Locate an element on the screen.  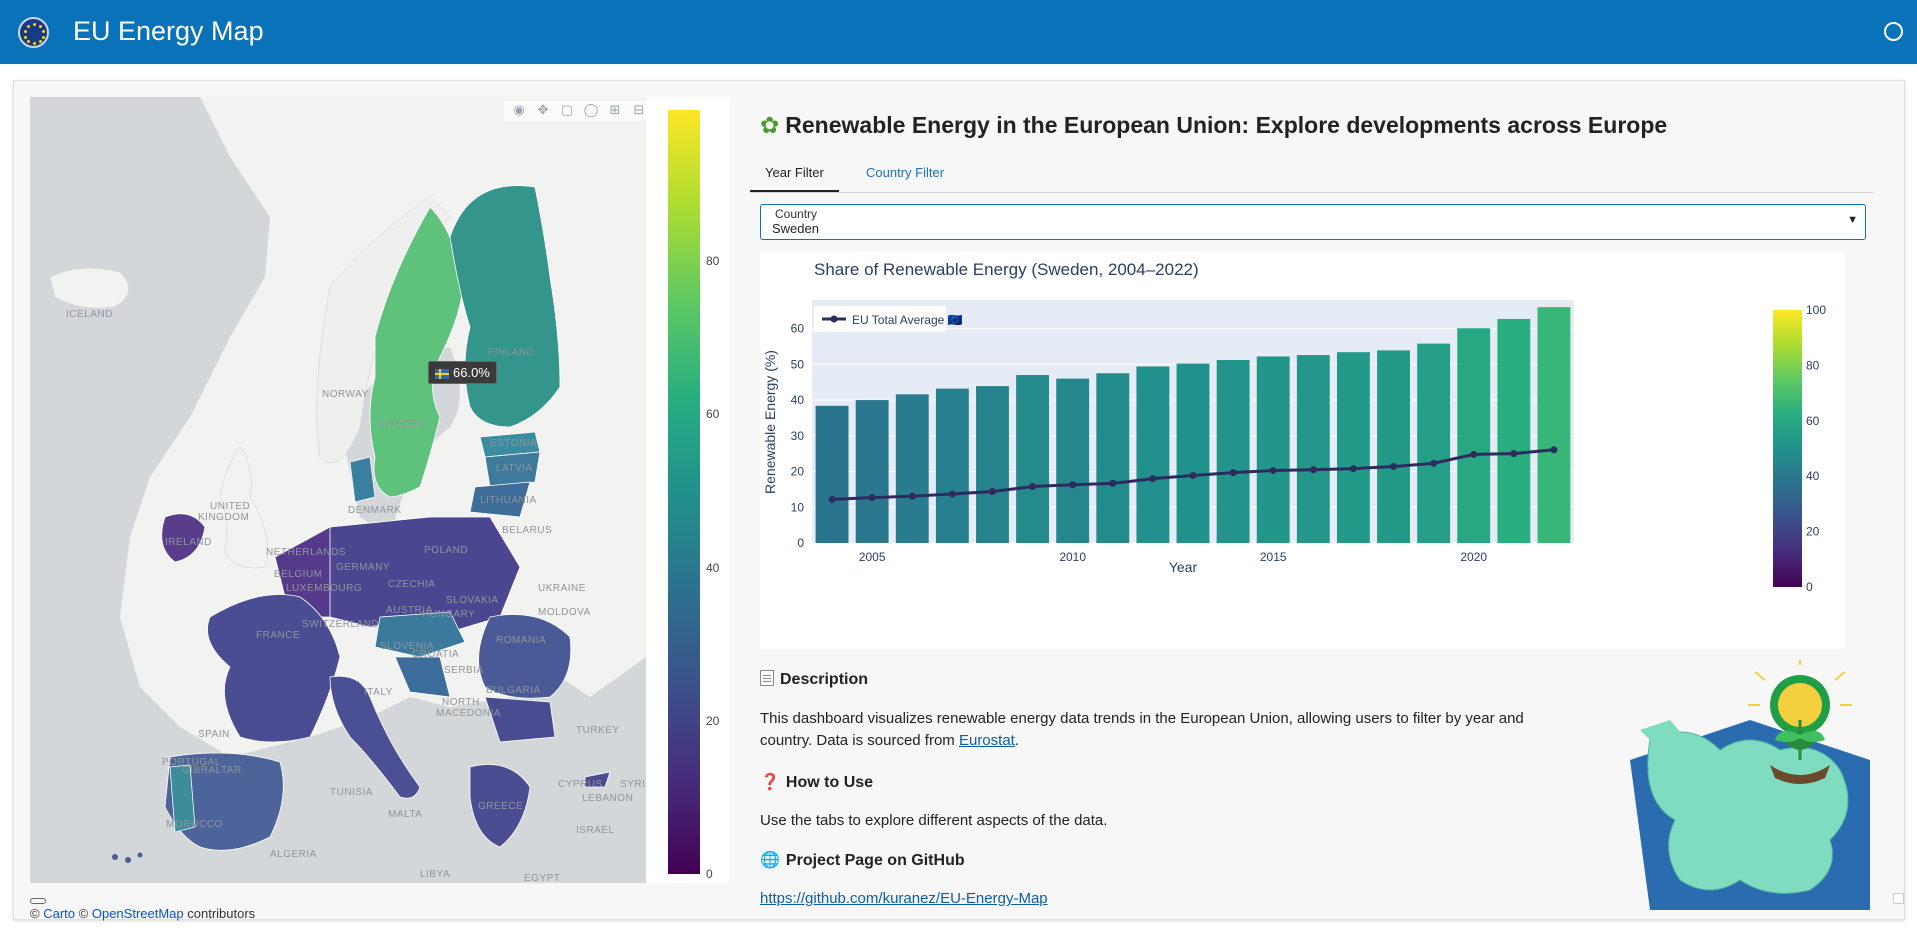
map-label: MACEDONIA is located at coordinates (469, 713).